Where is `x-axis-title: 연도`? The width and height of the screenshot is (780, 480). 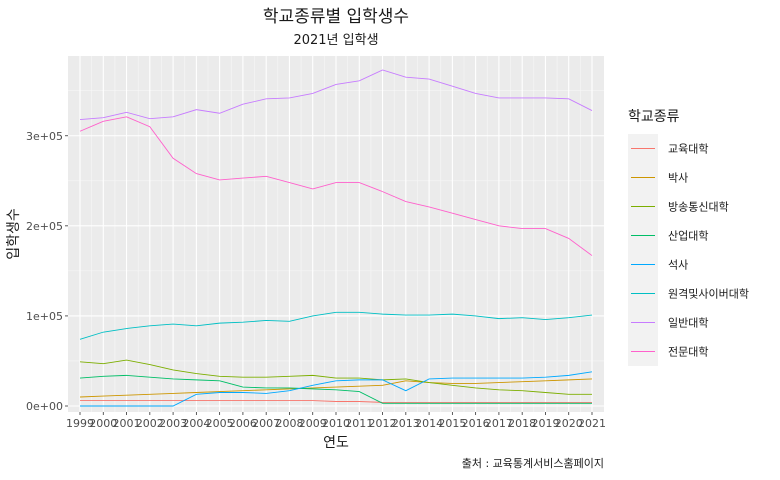 x-axis-title: 연도 is located at coordinates (336, 443).